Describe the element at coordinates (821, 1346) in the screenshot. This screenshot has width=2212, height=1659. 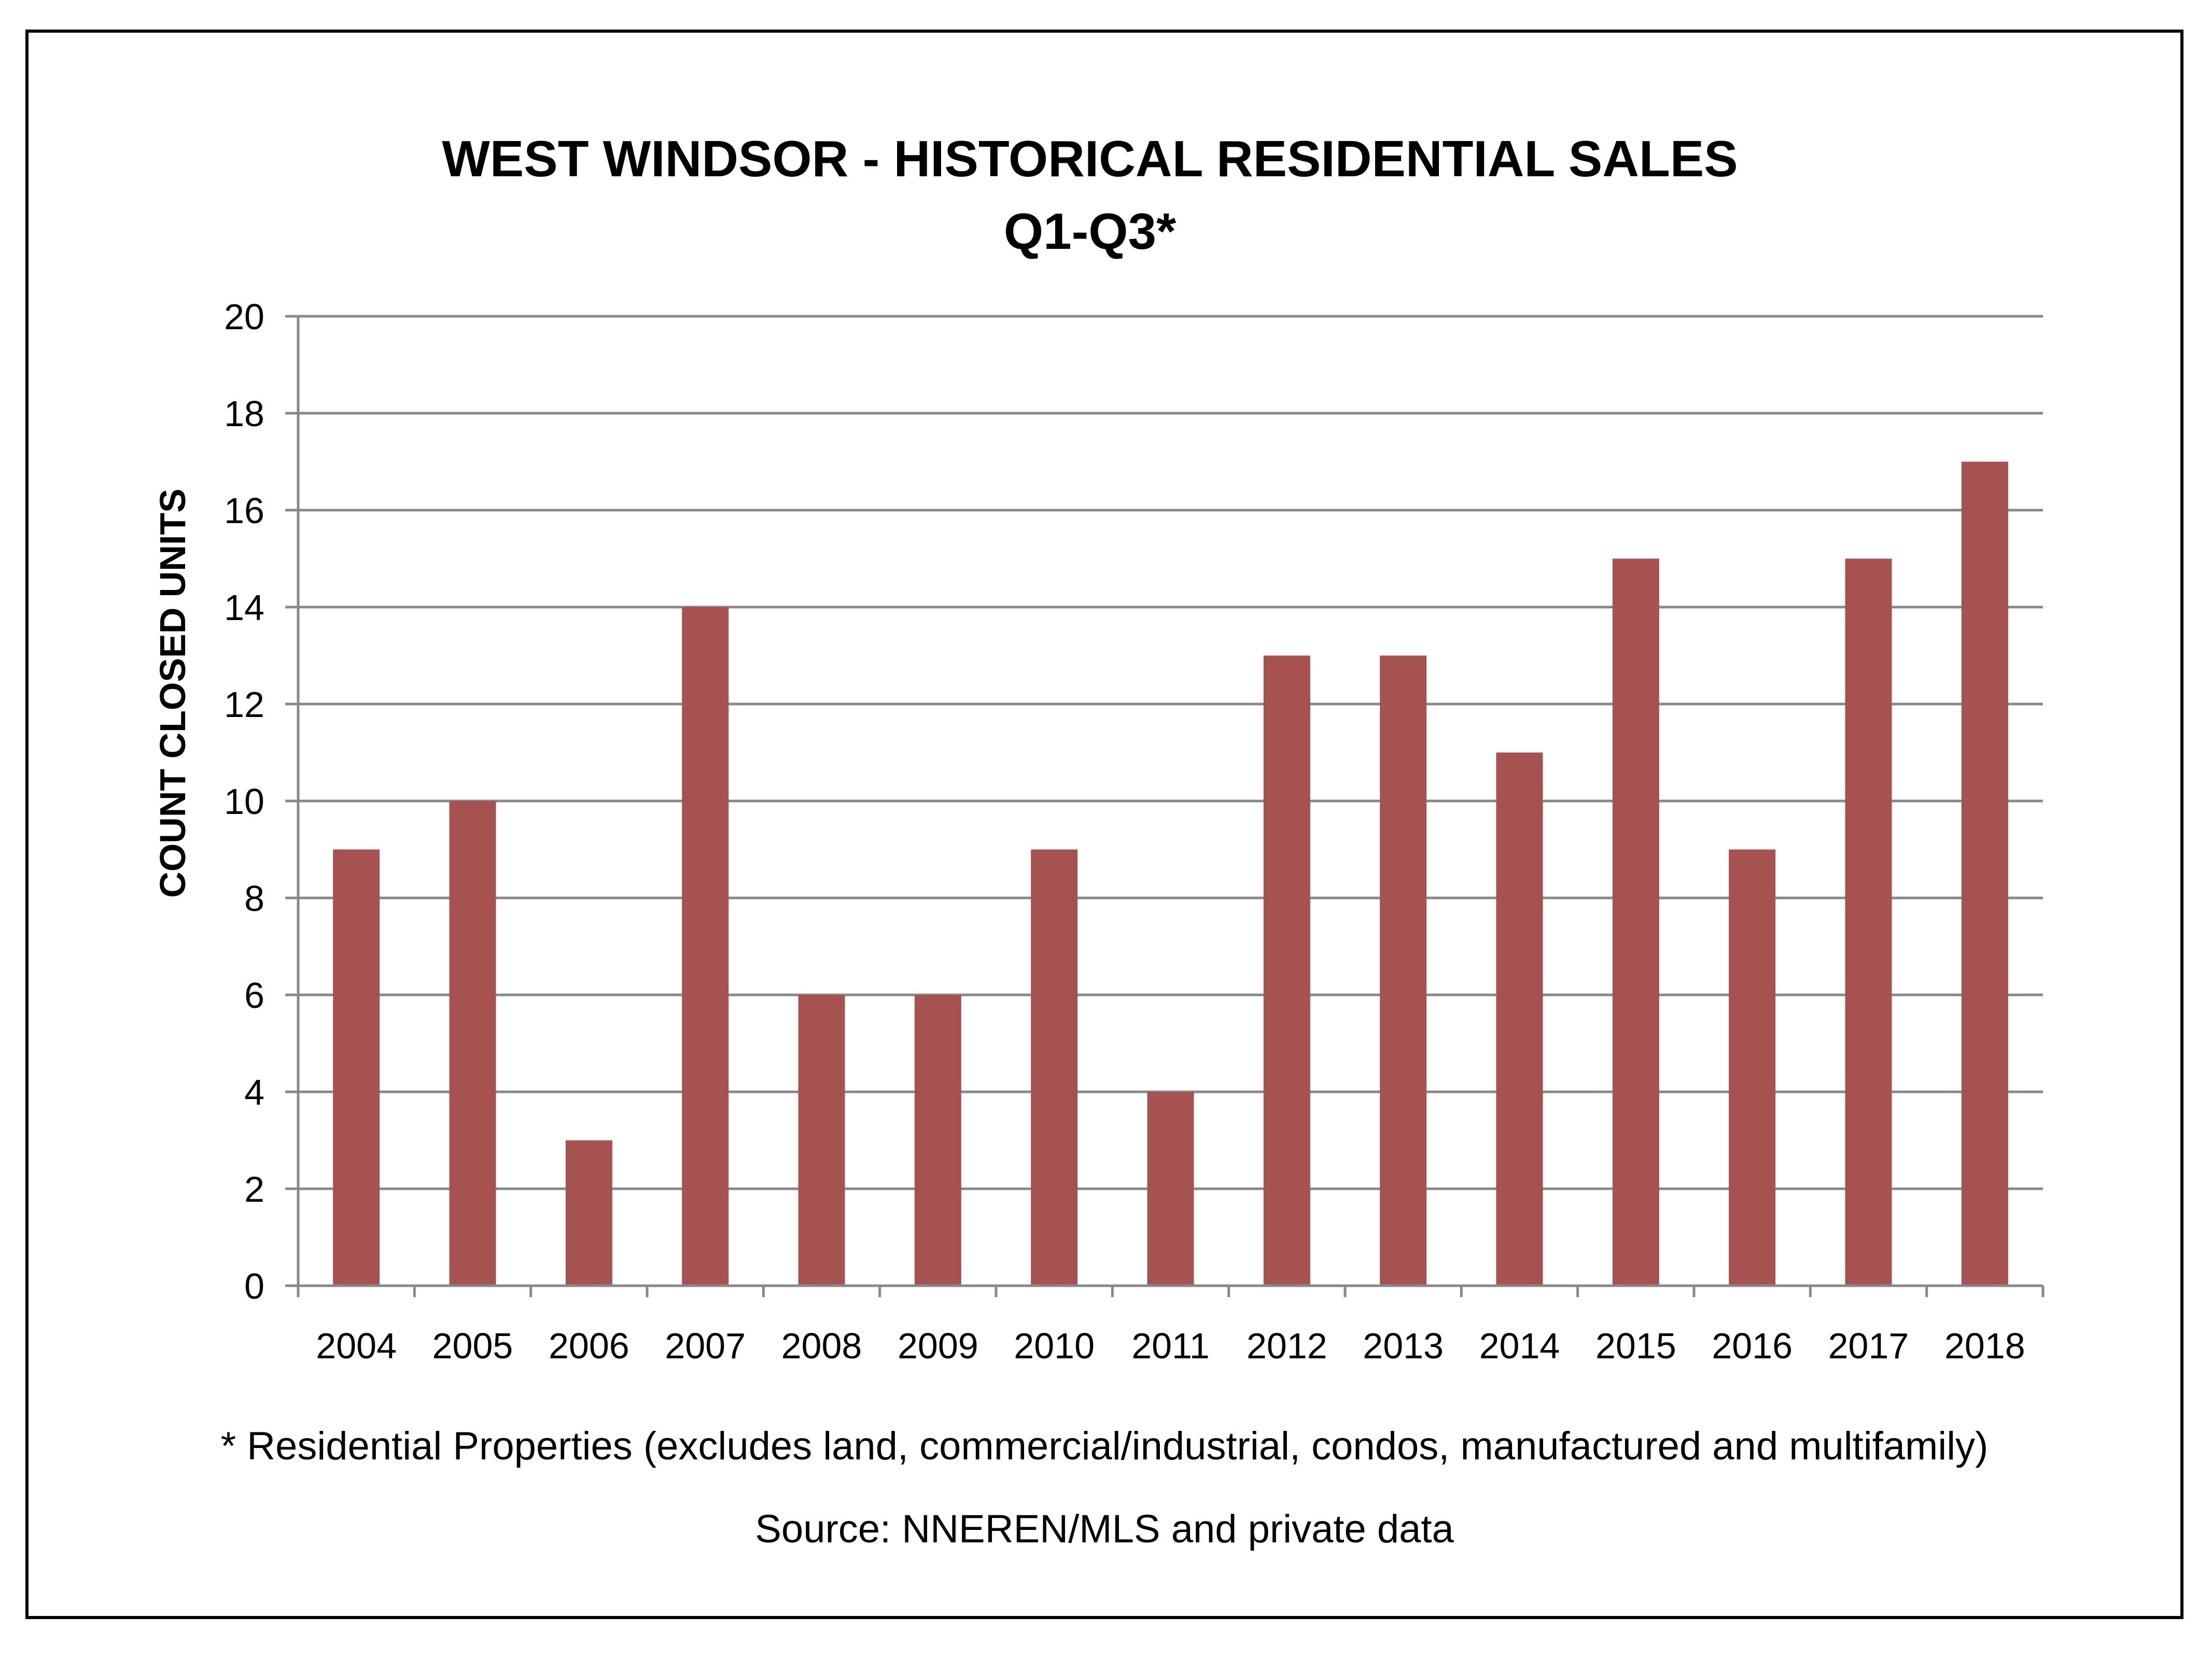
I see `x-tick-label: 2008` at that location.